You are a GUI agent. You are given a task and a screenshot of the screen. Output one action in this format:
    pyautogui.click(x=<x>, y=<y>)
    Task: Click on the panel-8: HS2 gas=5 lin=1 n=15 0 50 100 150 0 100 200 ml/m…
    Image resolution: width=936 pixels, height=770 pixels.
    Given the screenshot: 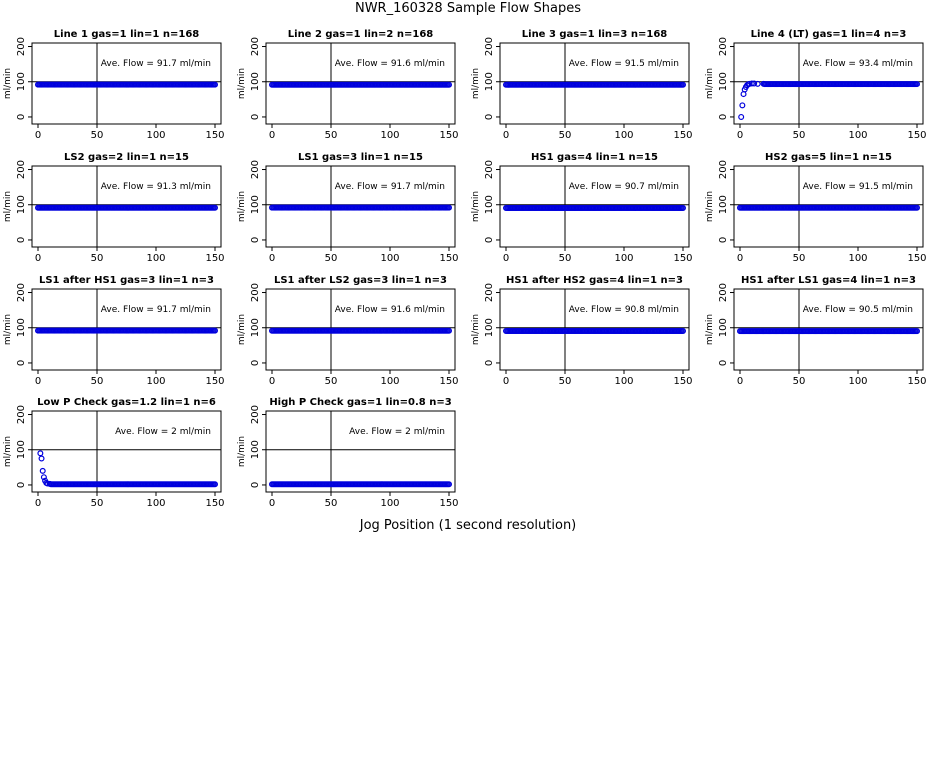 What is the action you would take?
    pyautogui.click(x=816, y=208)
    